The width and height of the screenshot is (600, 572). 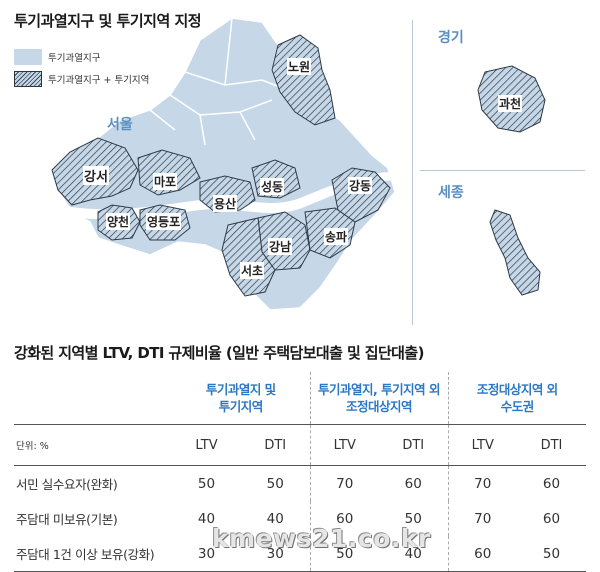 What do you see at coordinates (344, 445) in the screenshot?
I see `subheader-ltv-2: LTV` at bounding box center [344, 445].